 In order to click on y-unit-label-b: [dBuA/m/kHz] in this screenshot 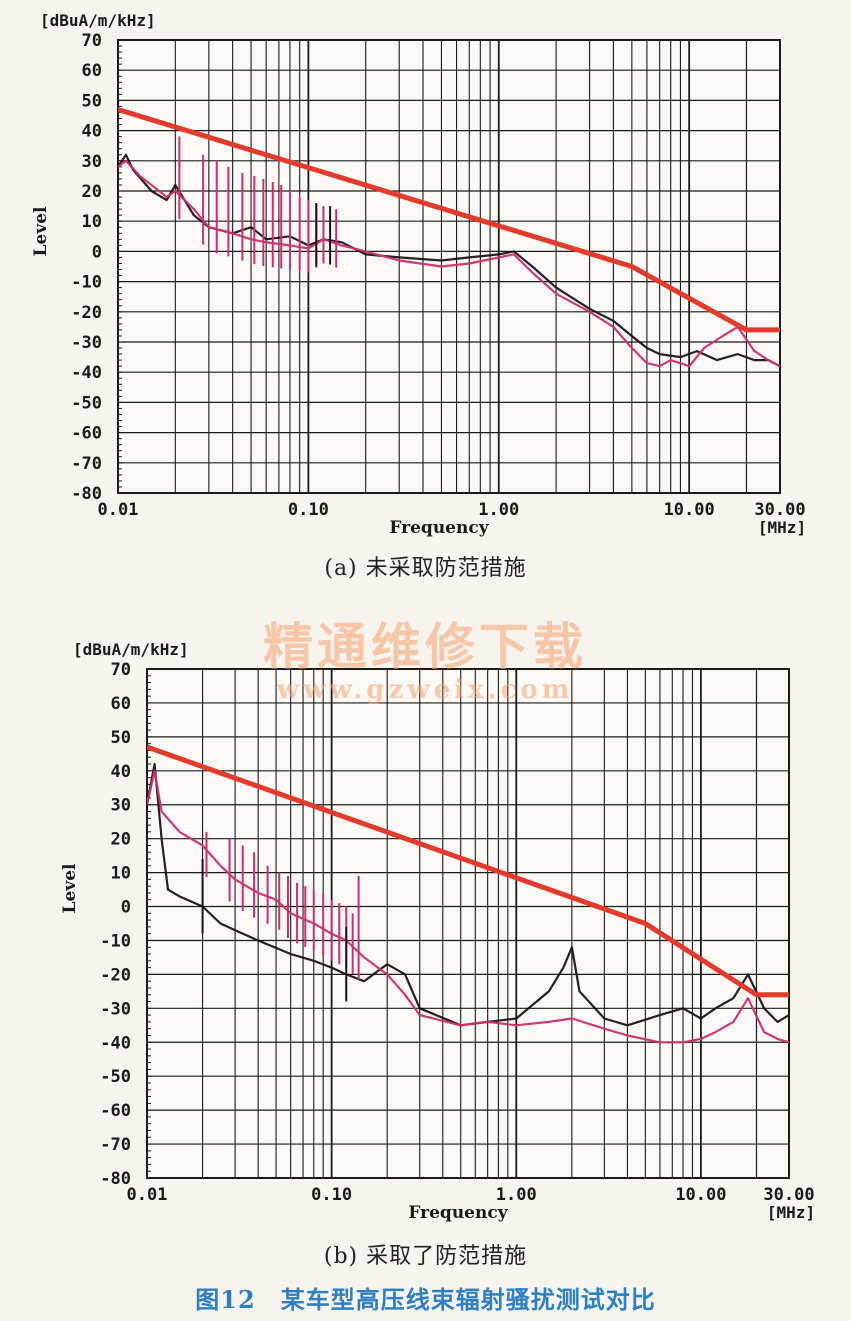, I will do `click(131, 649)`.